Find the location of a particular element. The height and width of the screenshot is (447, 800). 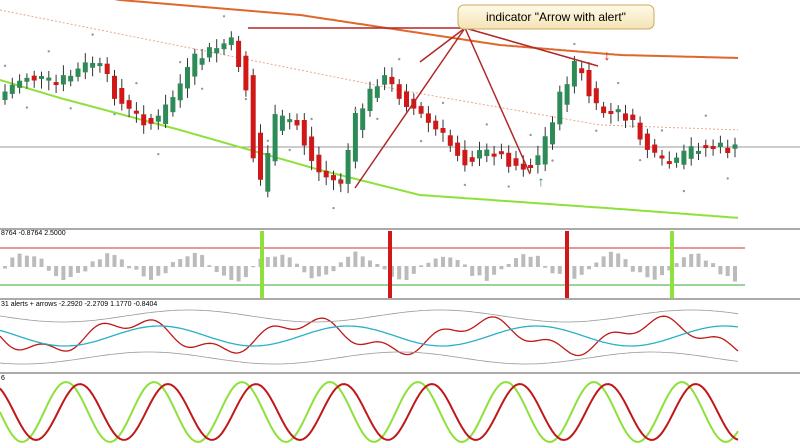

panel-label: 8764 -0.8764 2.5000 is located at coordinates (33, 233).